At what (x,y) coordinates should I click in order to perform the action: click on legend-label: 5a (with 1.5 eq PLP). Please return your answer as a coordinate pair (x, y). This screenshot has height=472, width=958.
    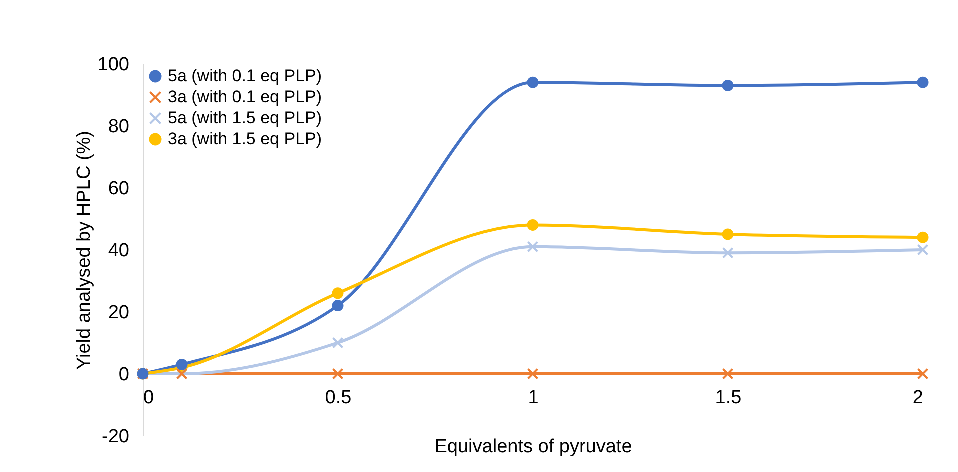
    Looking at the image, I should click on (245, 118).